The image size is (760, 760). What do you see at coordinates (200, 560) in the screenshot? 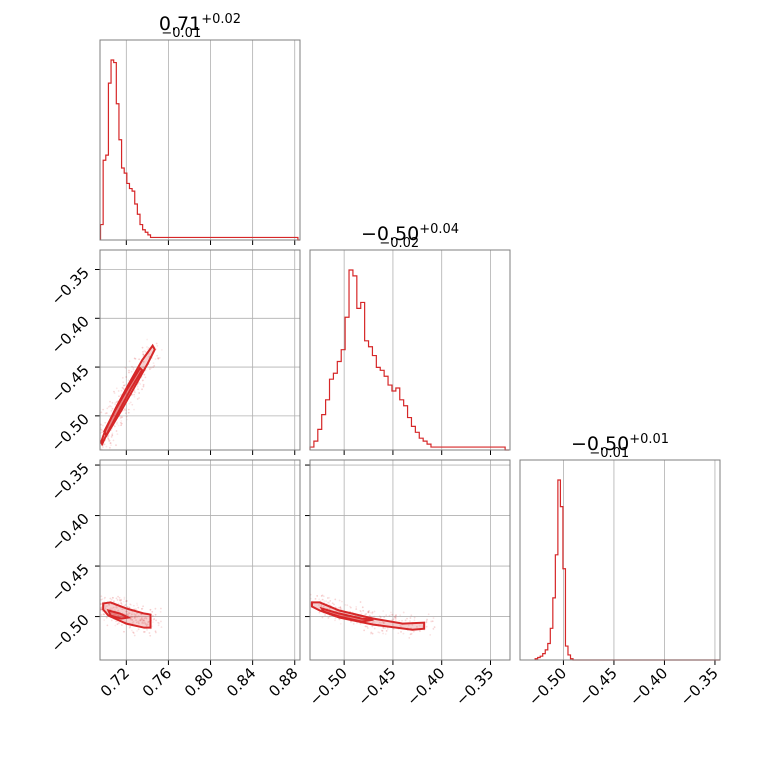
I see `panel-frame` at bounding box center [200, 560].